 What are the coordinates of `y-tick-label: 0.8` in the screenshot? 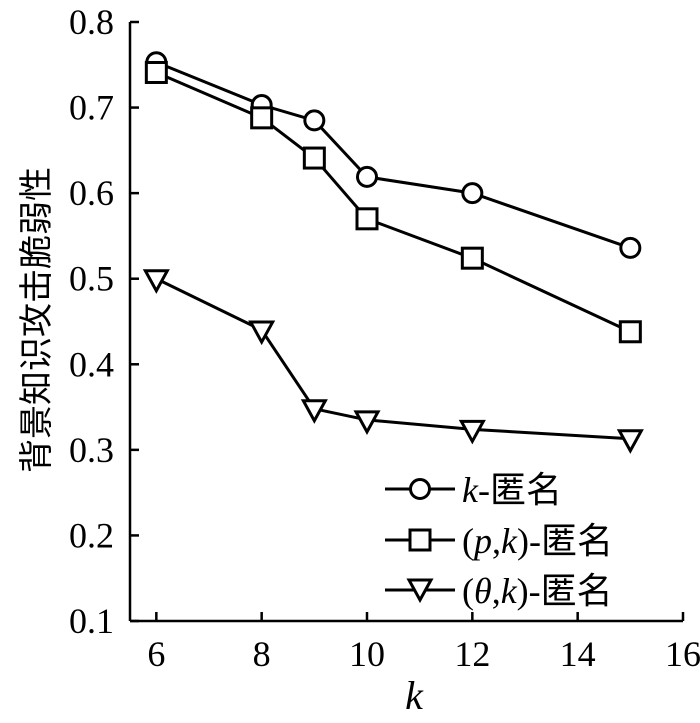 It's located at (91, 22).